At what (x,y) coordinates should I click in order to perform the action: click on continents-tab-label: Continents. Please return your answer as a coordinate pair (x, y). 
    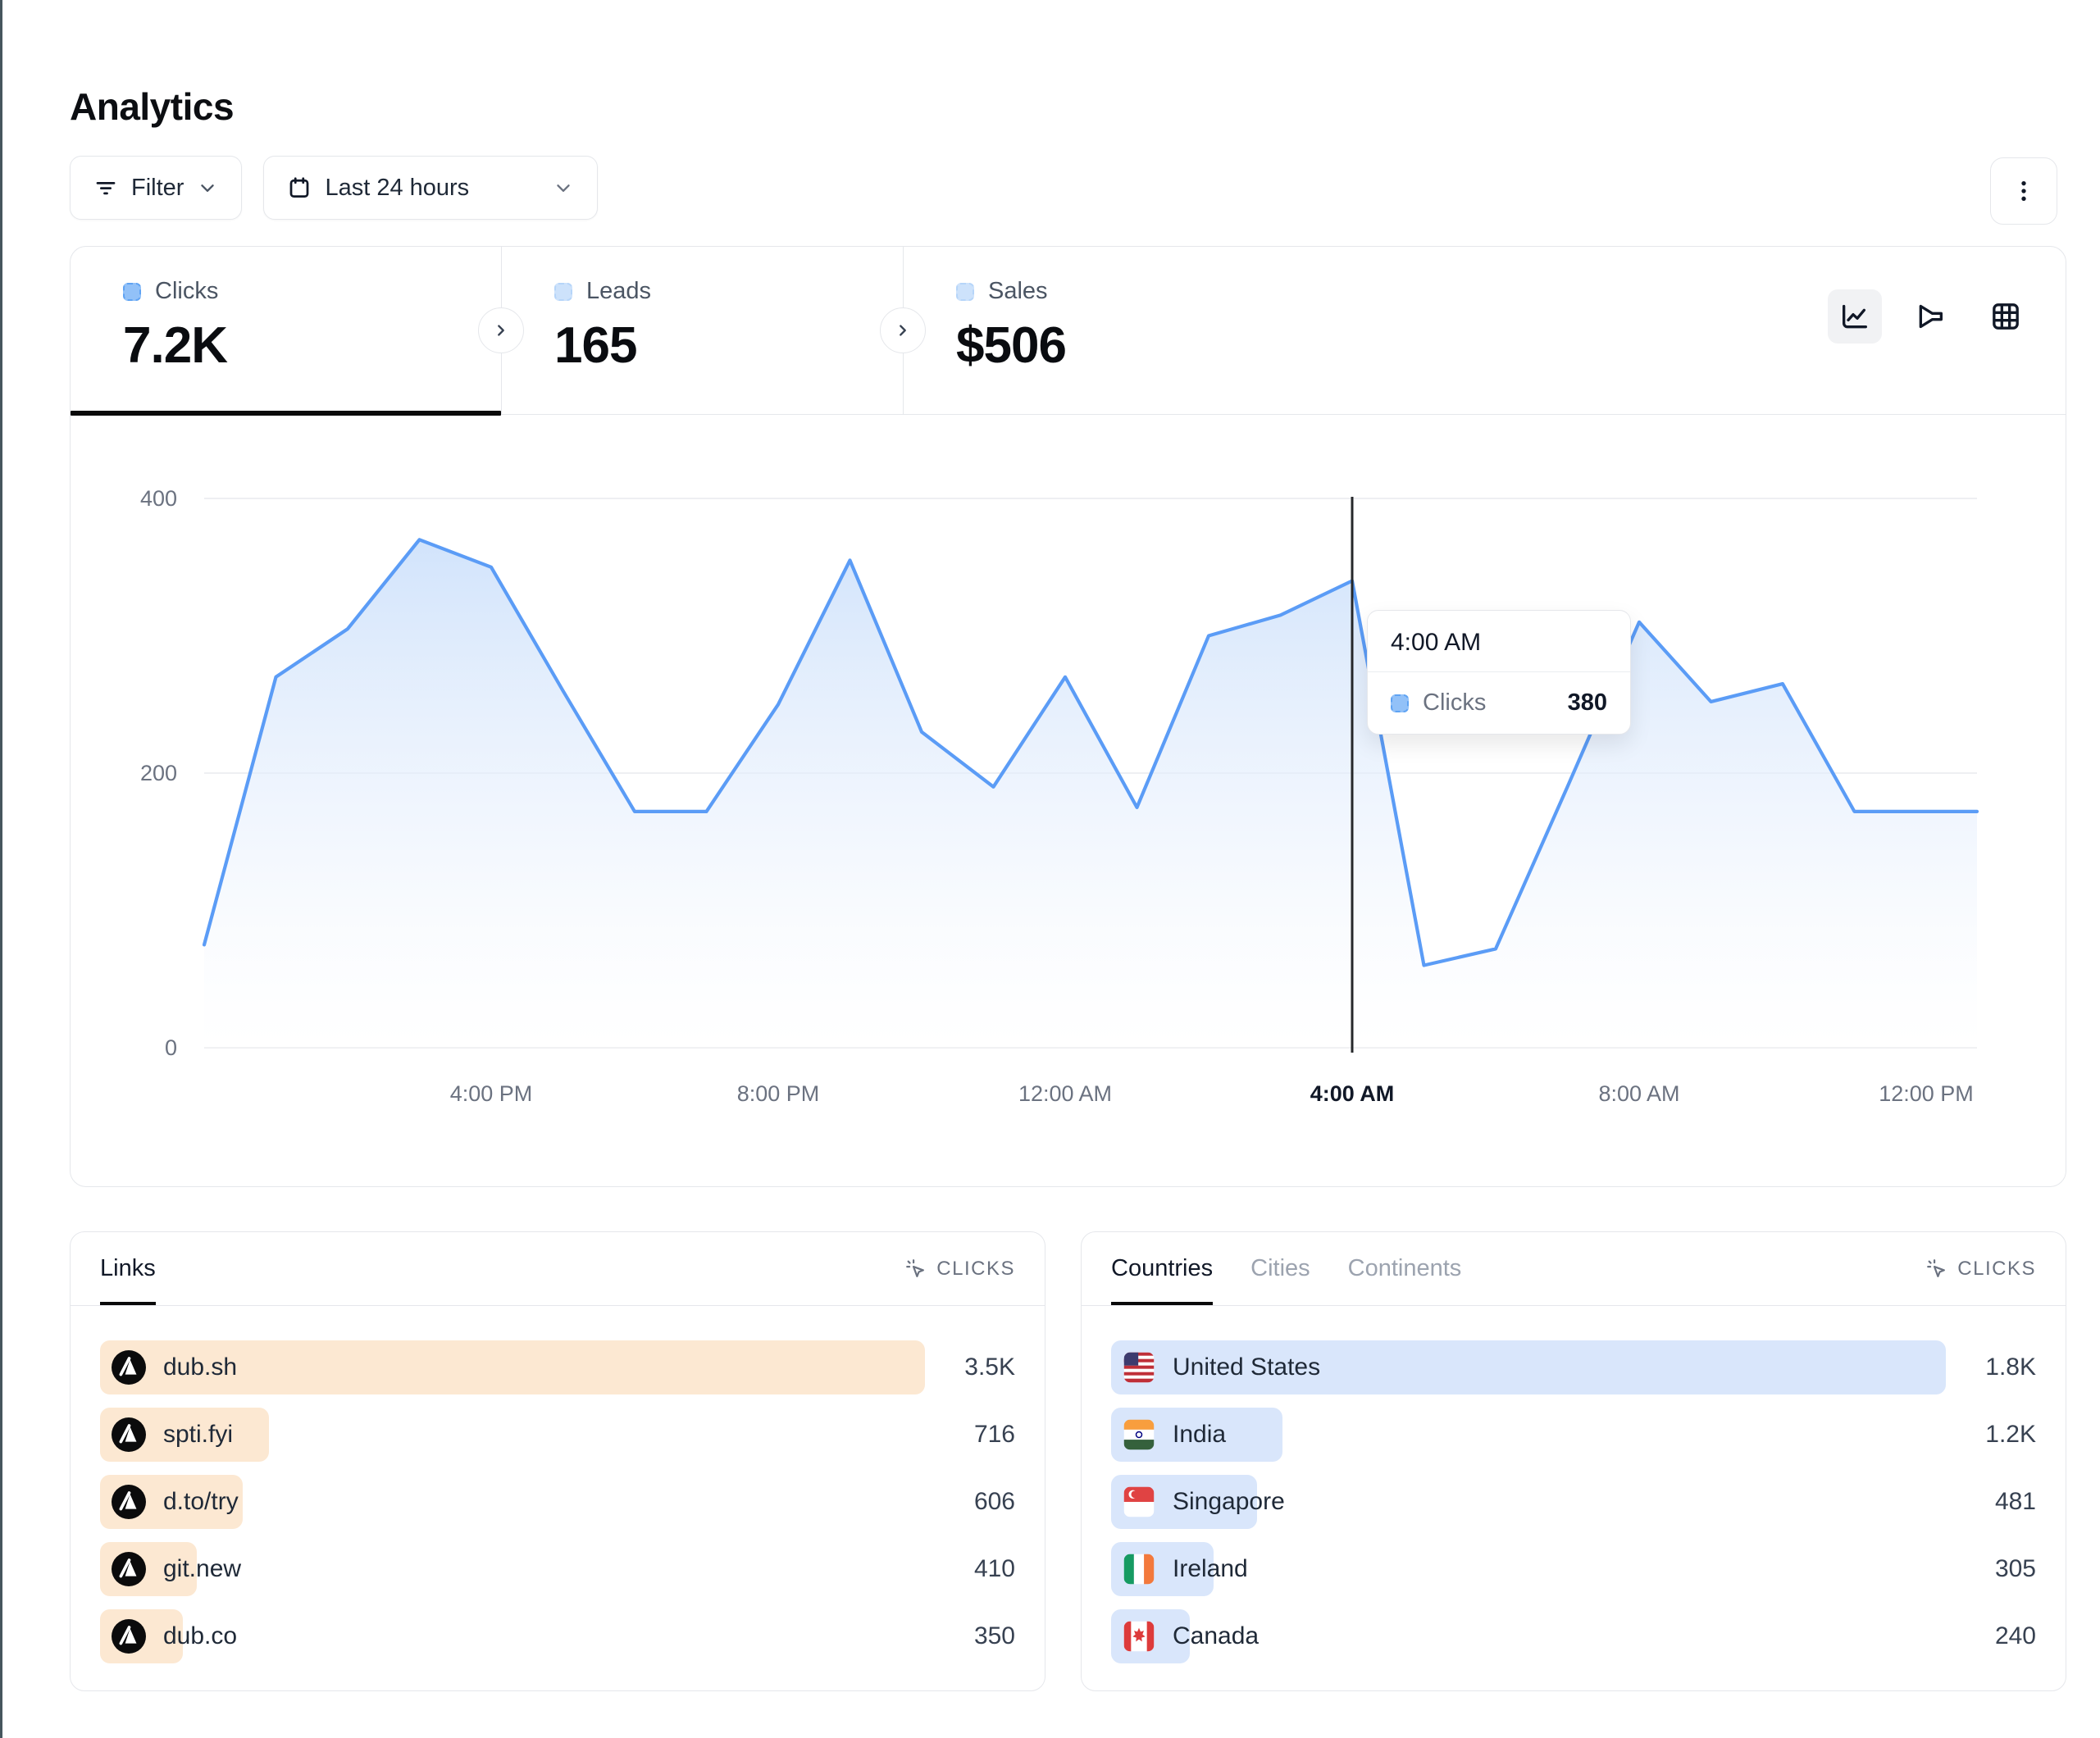
    Looking at the image, I should click on (1404, 1268).